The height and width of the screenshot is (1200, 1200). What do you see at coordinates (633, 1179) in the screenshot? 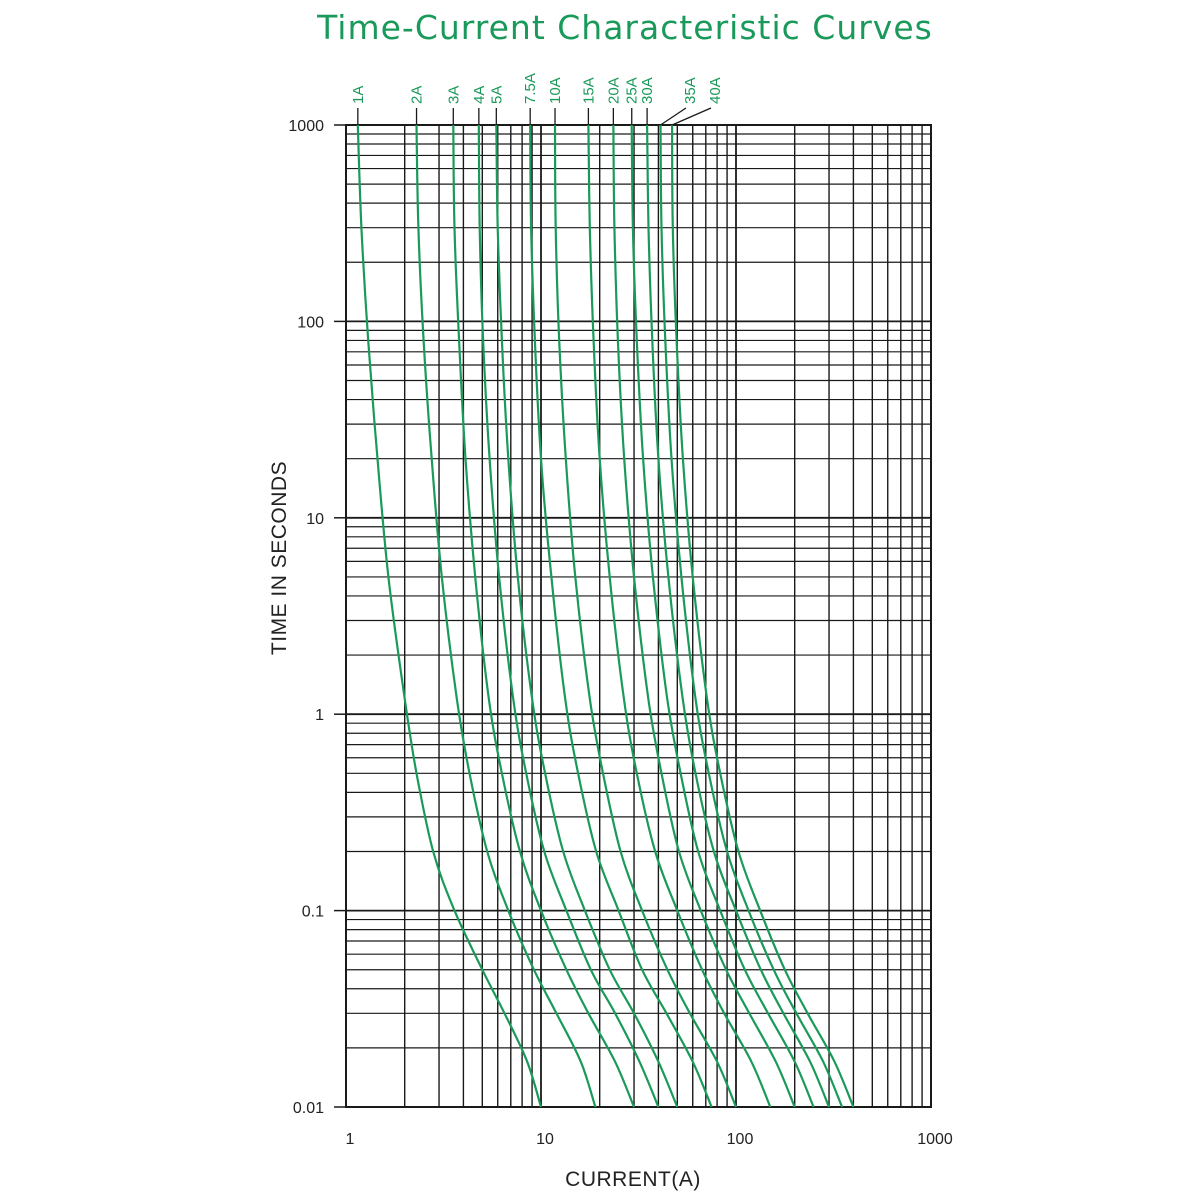
I see `x-axis-label: CURRENT(A)` at bounding box center [633, 1179].